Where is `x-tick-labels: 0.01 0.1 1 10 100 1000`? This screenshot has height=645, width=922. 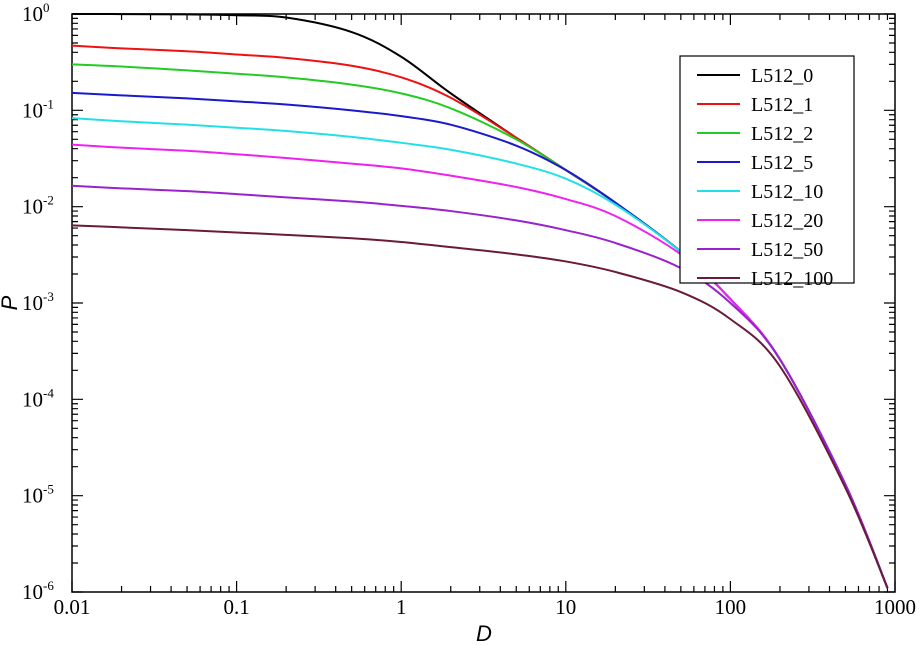
x-tick-labels: 0.01 0.1 1 10 100 1000 is located at coordinates (485, 607).